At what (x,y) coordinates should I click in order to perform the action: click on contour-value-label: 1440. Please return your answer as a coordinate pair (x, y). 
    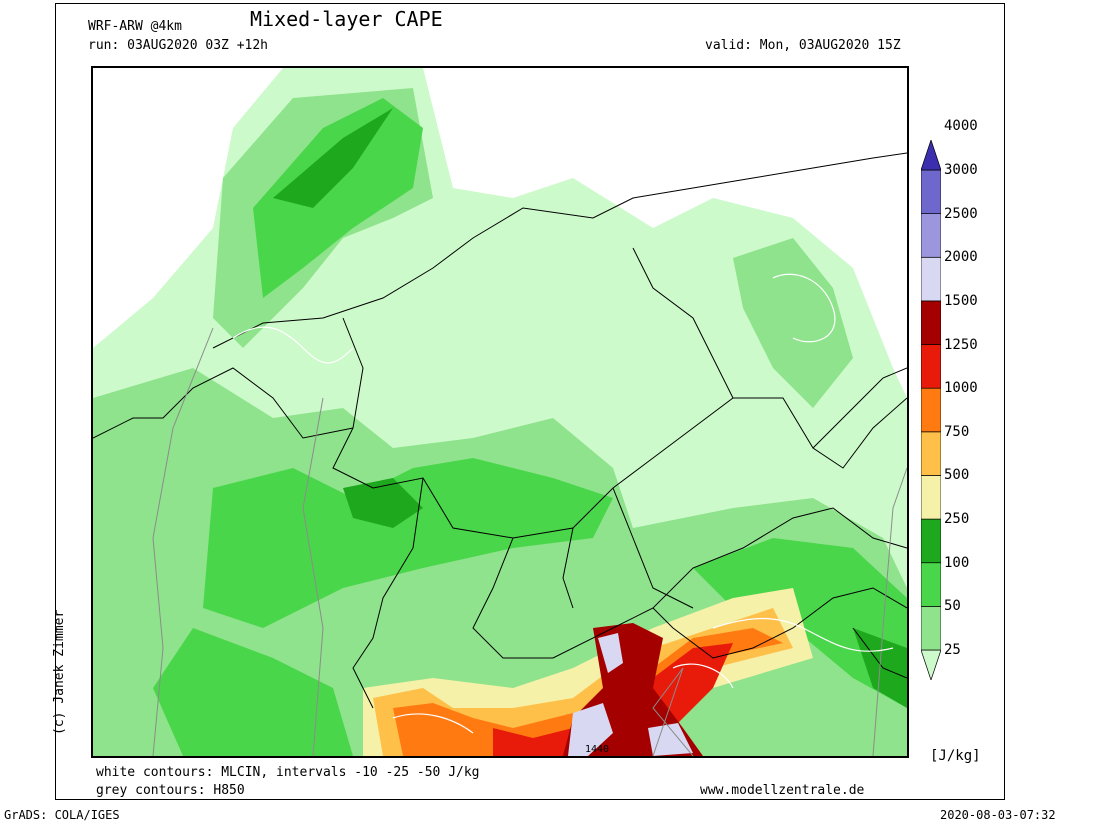
    Looking at the image, I should click on (597, 749).